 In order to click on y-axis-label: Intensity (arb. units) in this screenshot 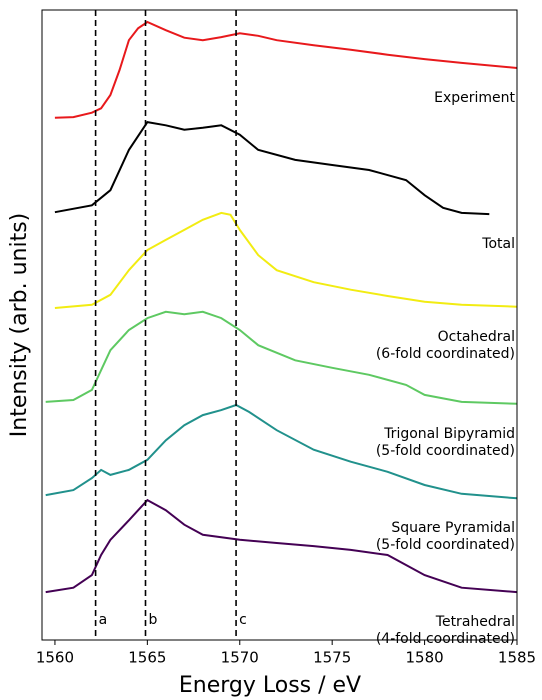, I will do `click(19, 325)`.